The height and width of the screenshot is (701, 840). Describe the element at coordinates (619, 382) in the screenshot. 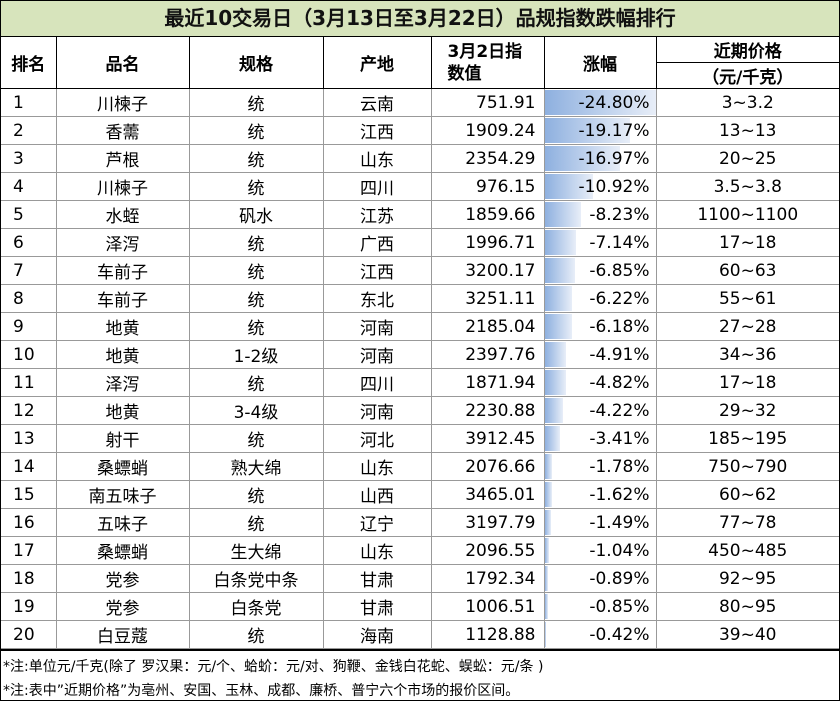

I see `change-text: -4.82%` at that location.